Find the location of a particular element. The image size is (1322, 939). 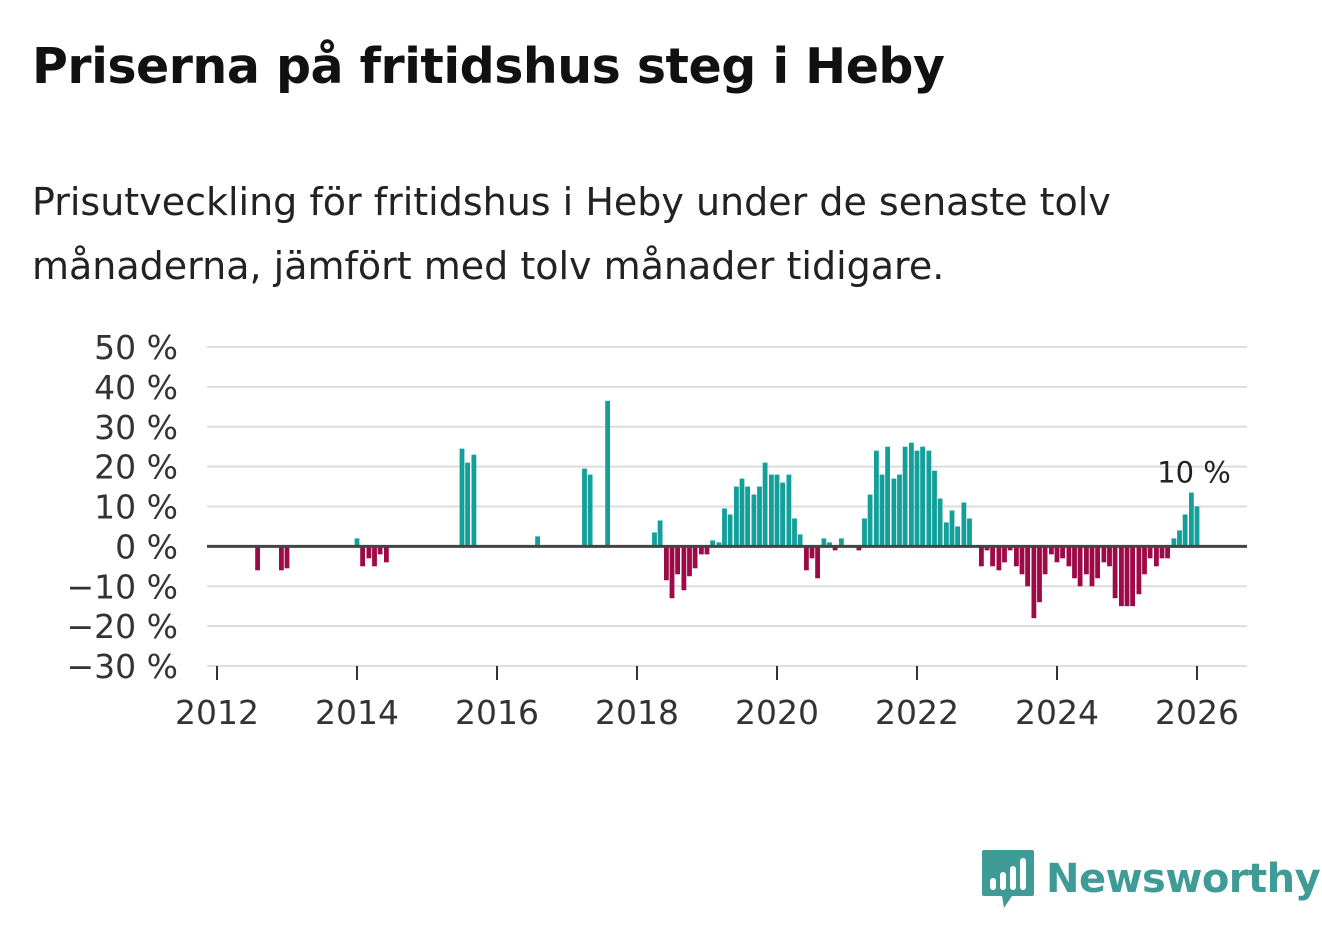

x-tick-label: 2022 is located at coordinates (917, 712).